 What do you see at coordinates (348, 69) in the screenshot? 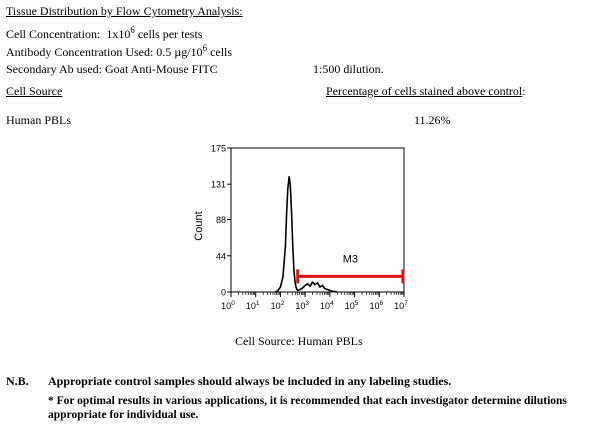
I see `dilution: 1:500 dilution.` at bounding box center [348, 69].